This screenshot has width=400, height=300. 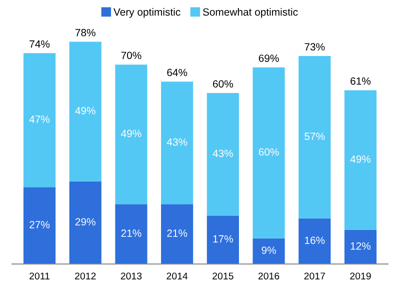 What do you see at coordinates (177, 72) in the screenshot?
I see `total-label: 64%` at bounding box center [177, 72].